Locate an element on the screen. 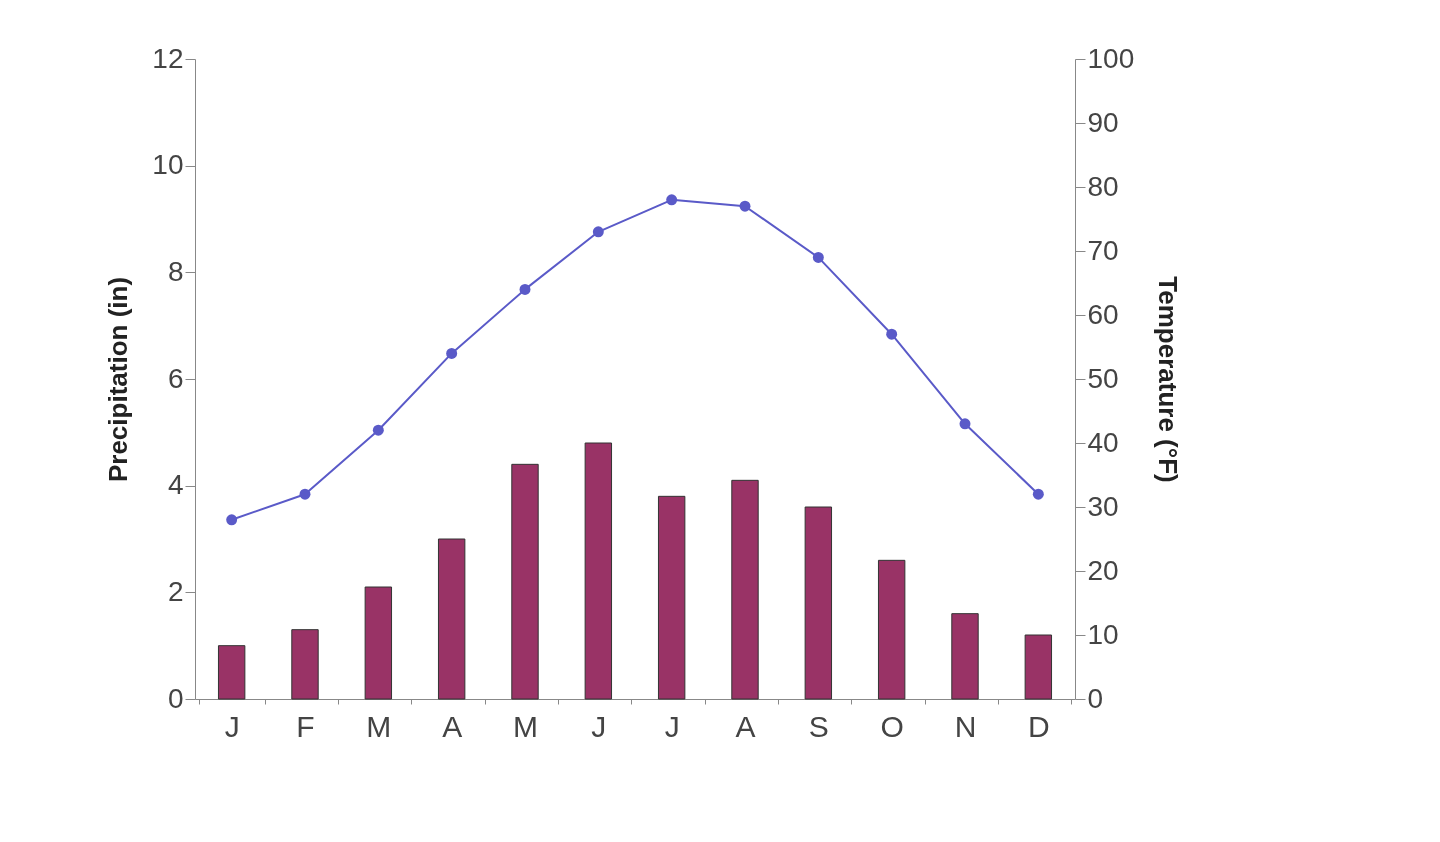 This screenshot has height=842, width=1440. y2-tick-label: 90 is located at coordinates (1103, 122).